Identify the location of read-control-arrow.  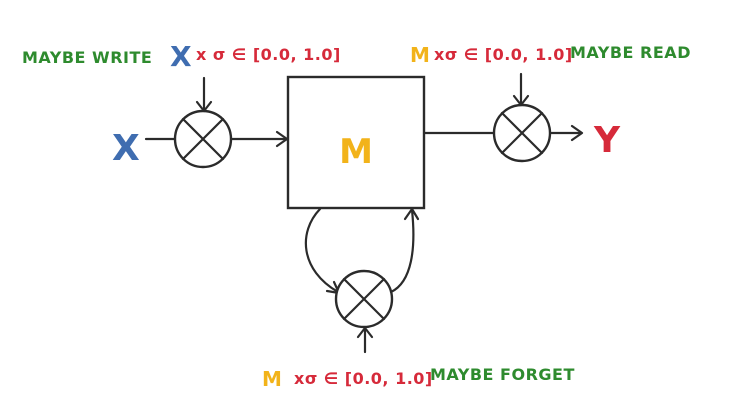
(521, 89).